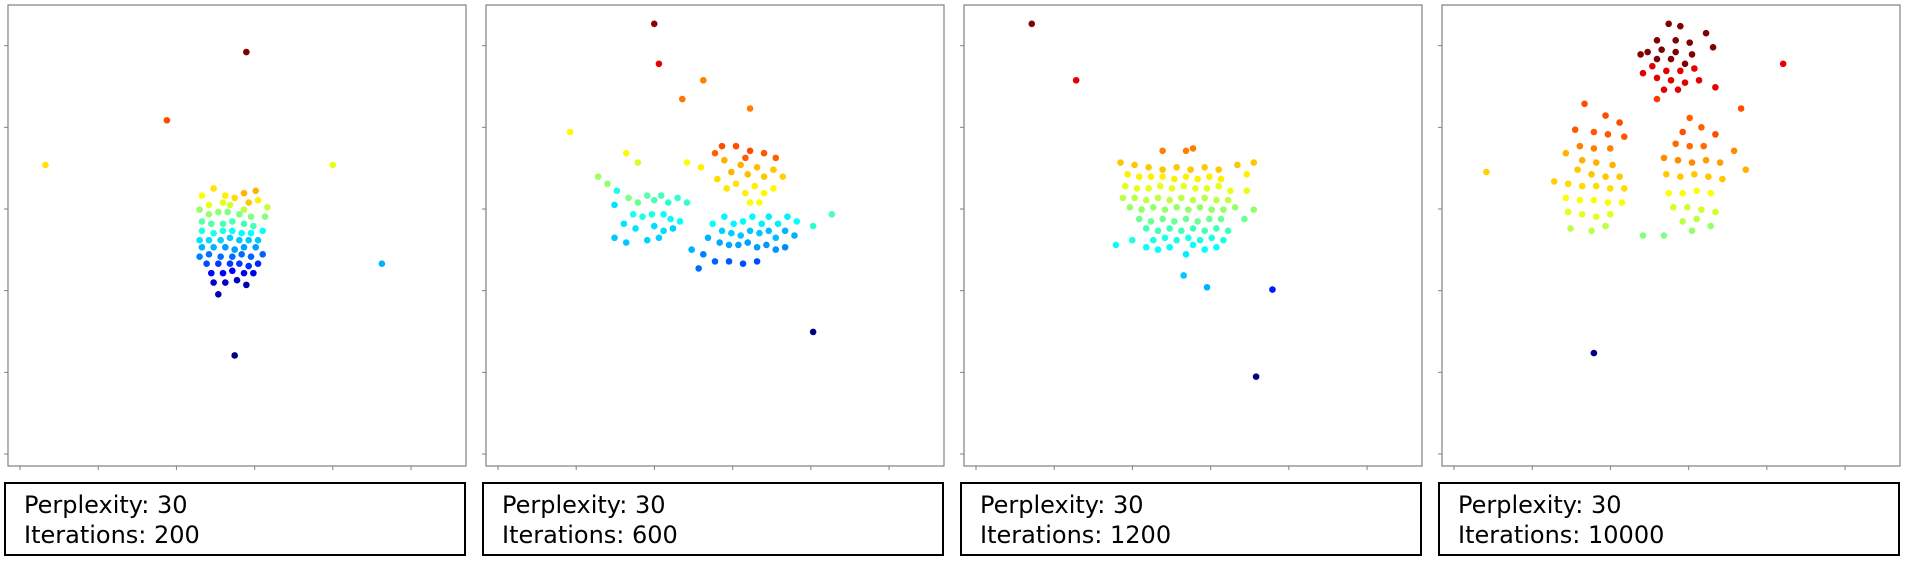 The image size is (1907, 566). What do you see at coordinates (235, 519) in the screenshot?
I see `caption-box-1: Perplexity: 30 Iterations: 200` at bounding box center [235, 519].